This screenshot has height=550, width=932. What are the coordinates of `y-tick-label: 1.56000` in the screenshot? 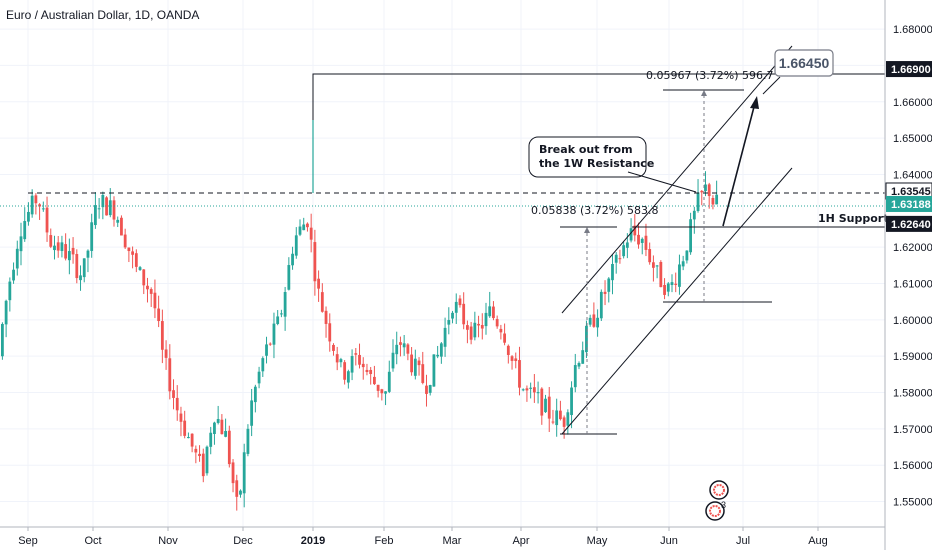 It's located at (912, 466).